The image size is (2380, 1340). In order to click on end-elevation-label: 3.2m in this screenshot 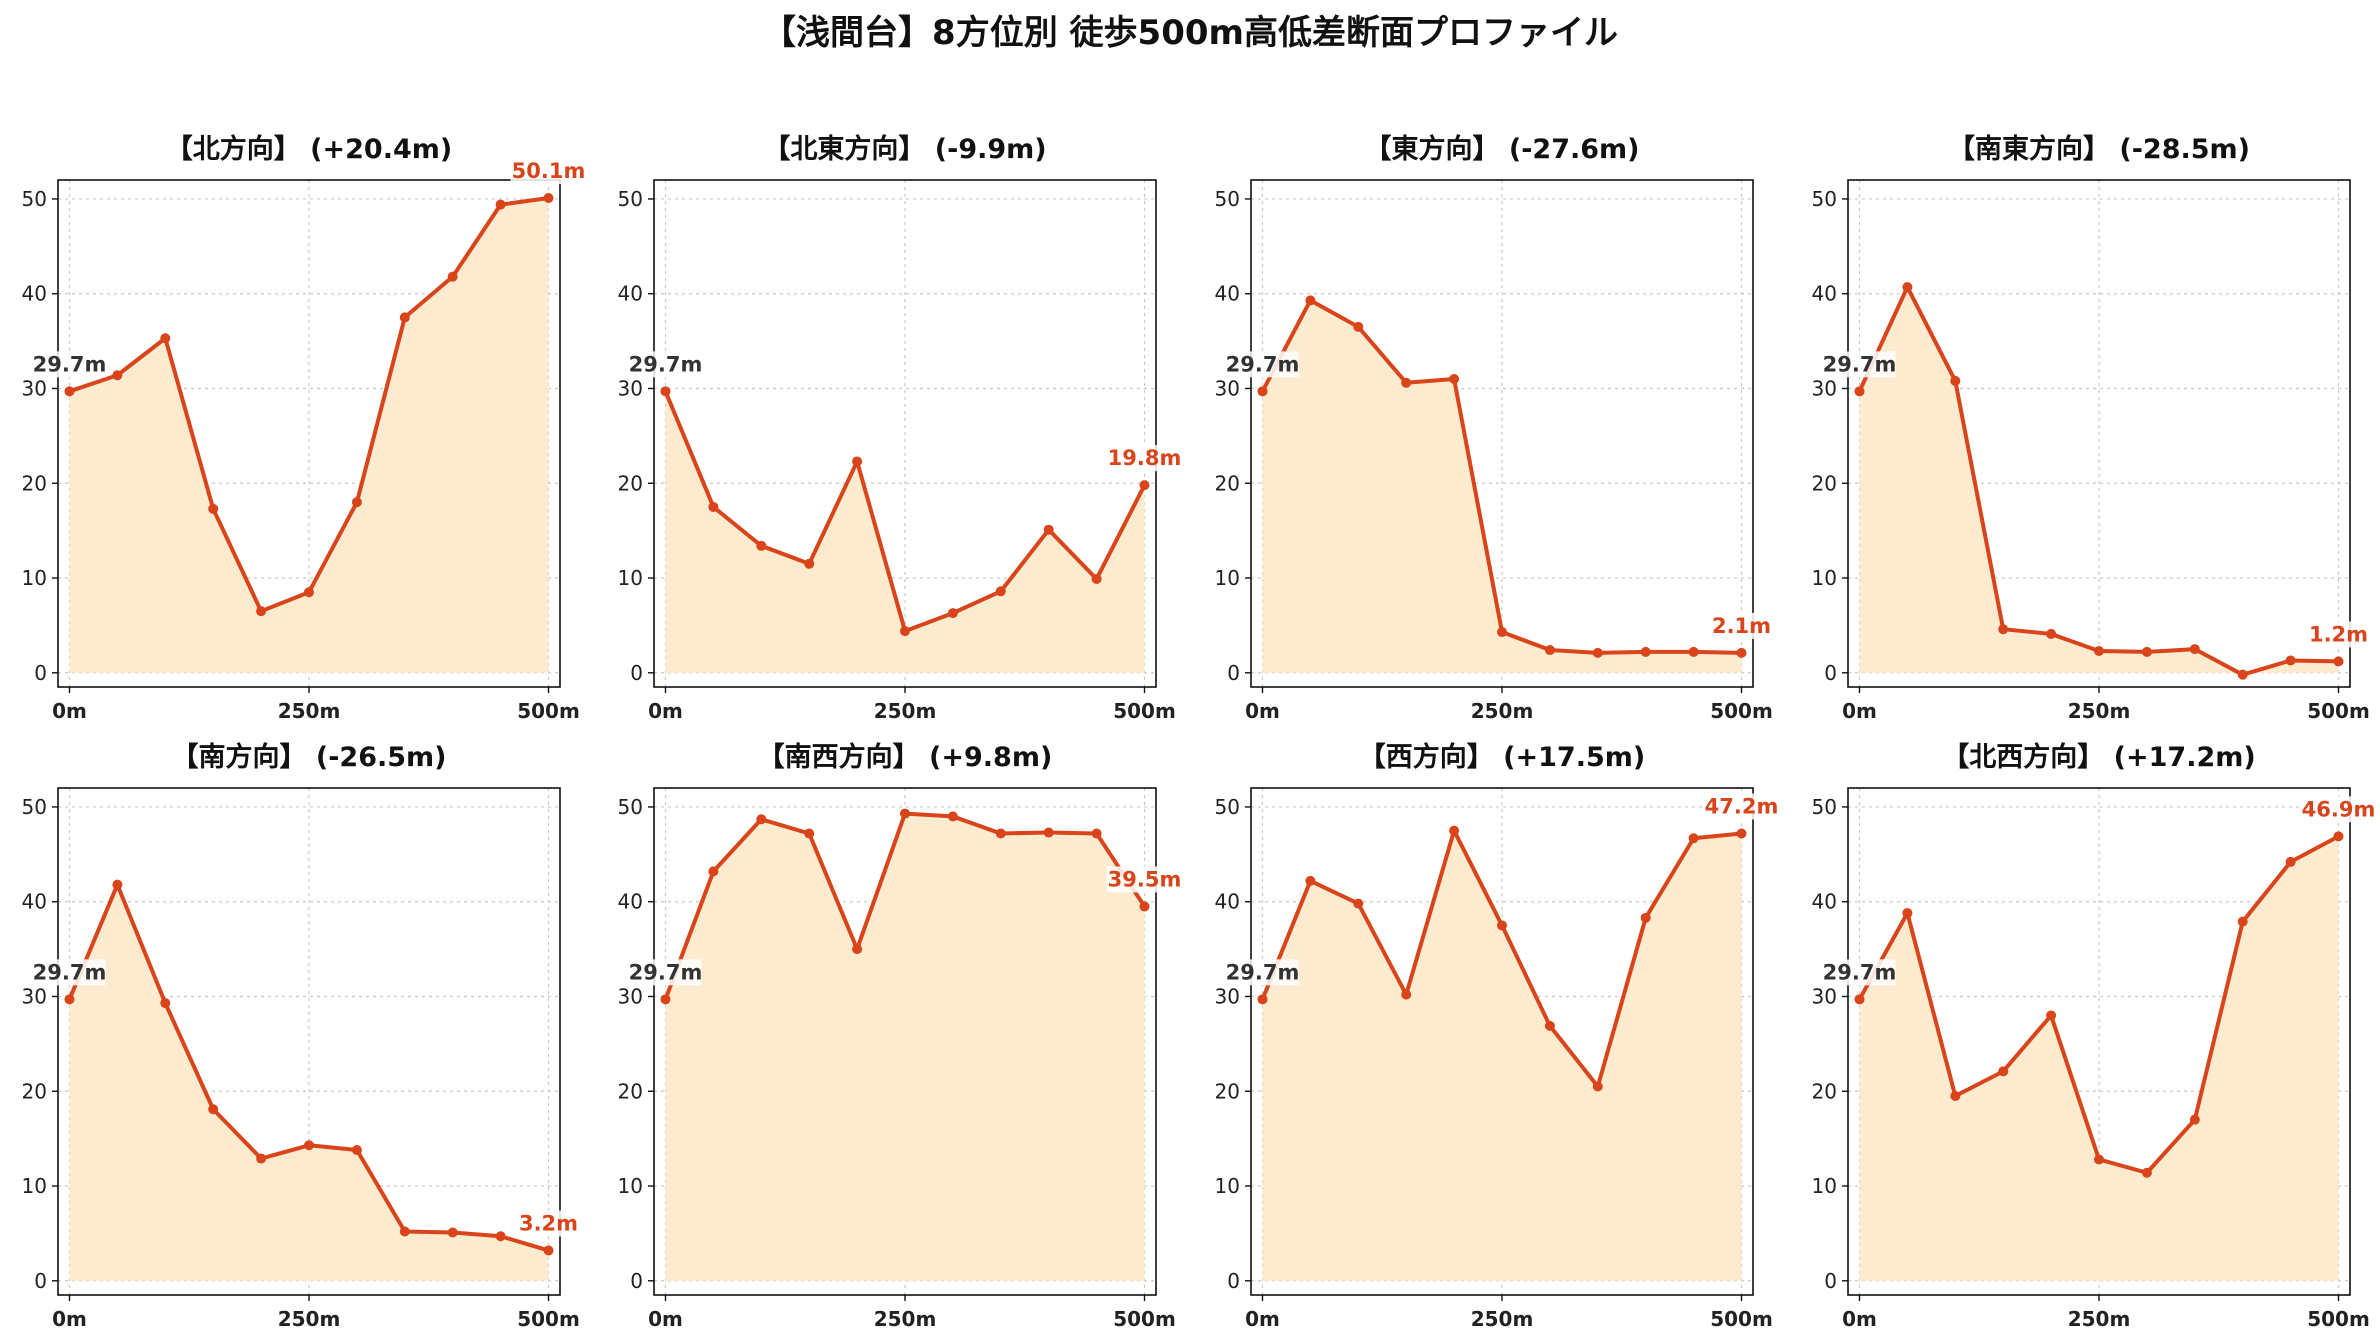, I will do `click(548, 1223)`.